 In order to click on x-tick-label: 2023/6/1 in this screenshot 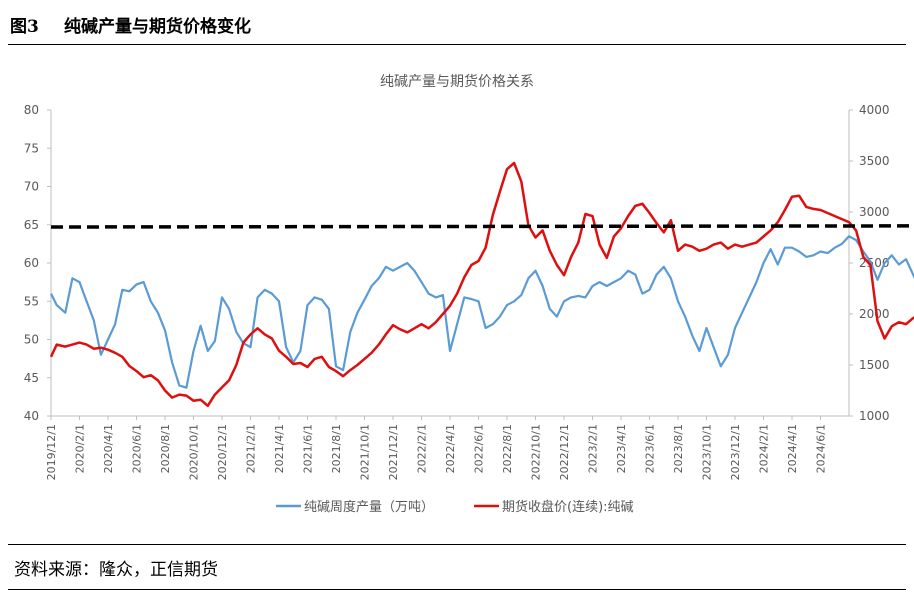, I will do `click(650, 448)`.